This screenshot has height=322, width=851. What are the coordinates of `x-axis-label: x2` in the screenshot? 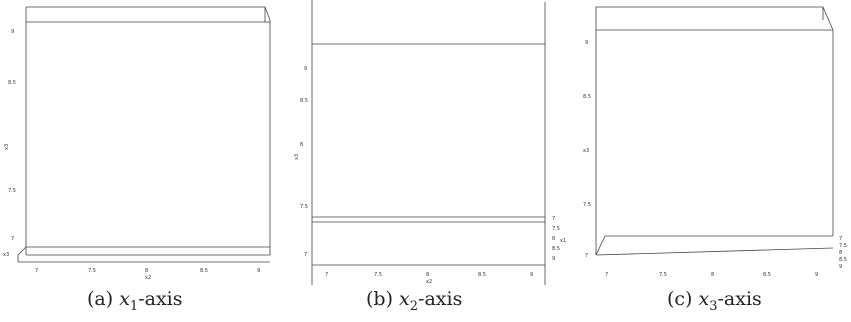 It's located at (148, 278).